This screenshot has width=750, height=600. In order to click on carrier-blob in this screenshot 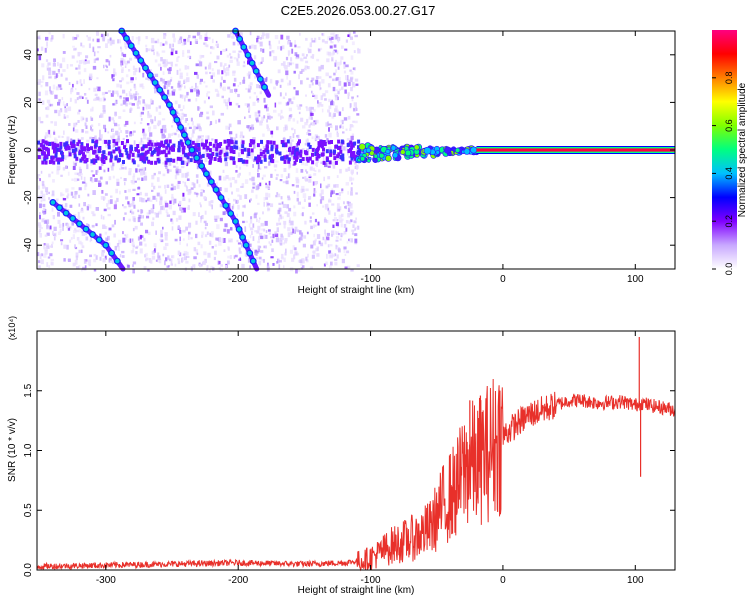, I will do `click(474, 150)`.